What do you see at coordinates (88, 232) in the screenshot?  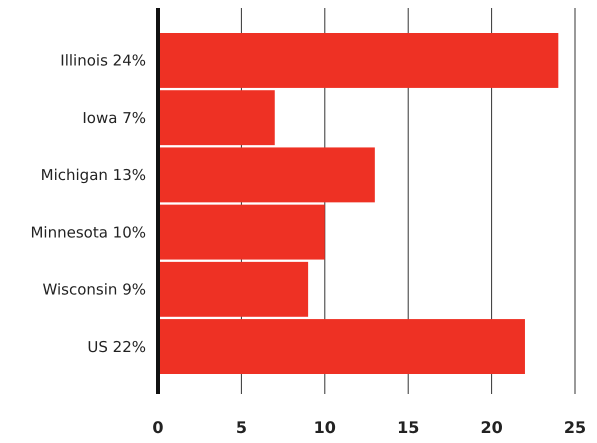 I see `y-tick-label: Minnesota 10%` at bounding box center [88, 232].